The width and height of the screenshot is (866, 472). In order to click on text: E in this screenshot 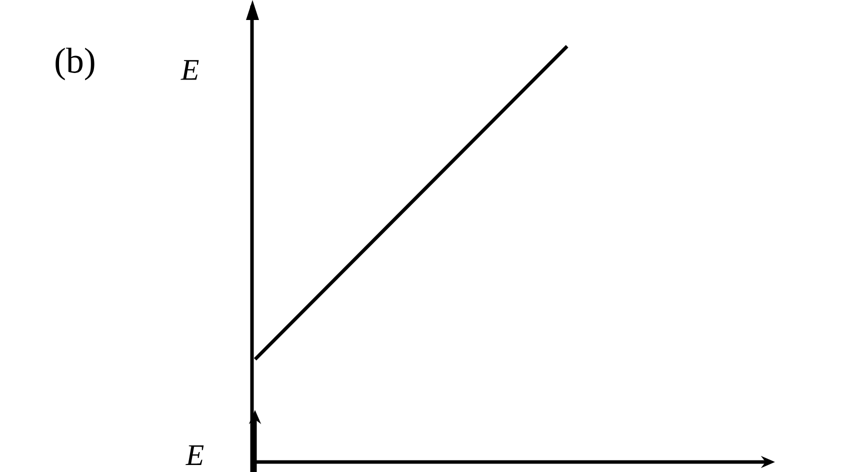, I will do `click(195, 455)`.